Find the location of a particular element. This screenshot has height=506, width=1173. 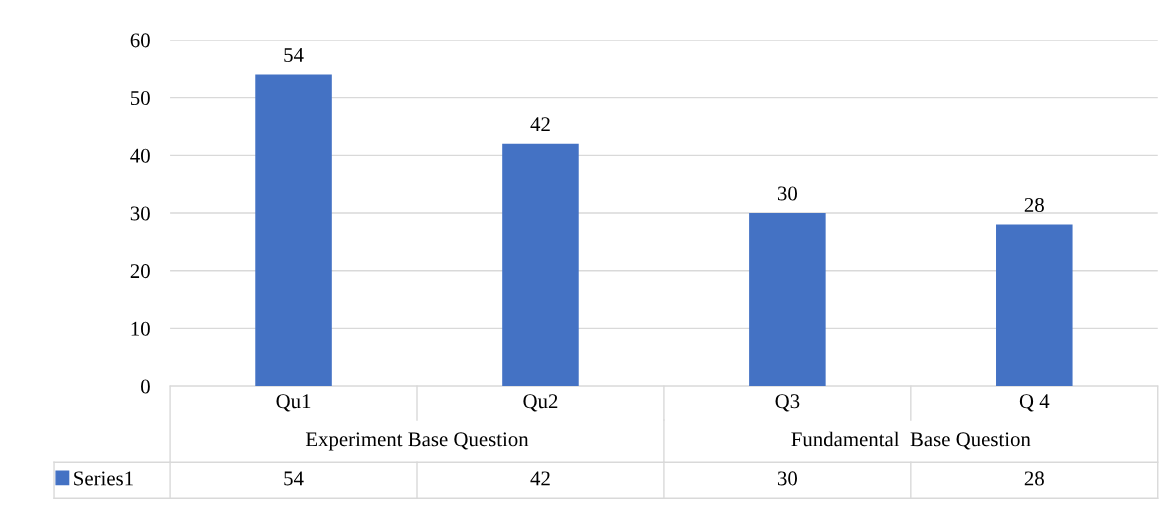

data-label: 30 is located at coordinates (787, 478).